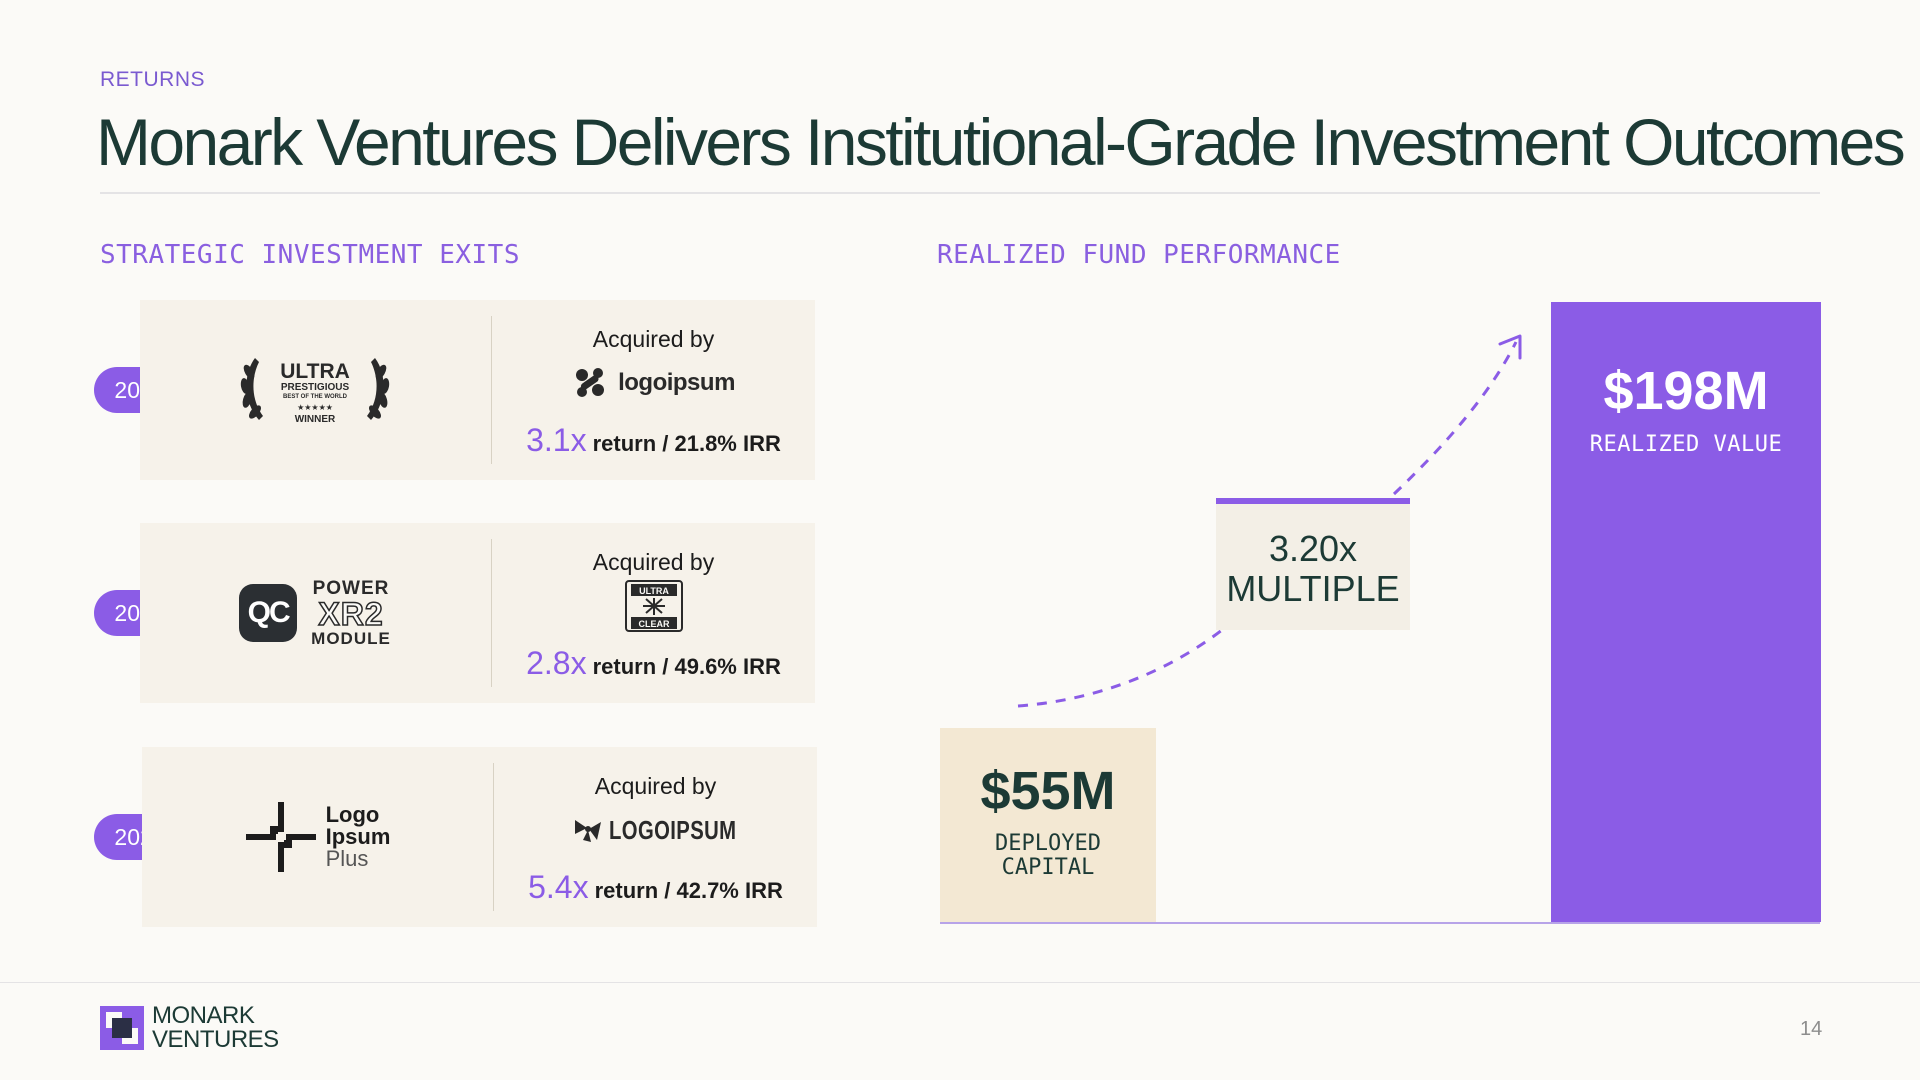 This screenshot has width=1920, height=1080. I want to click on return-detail: return / 42.7% IRR, so click(688, 890).